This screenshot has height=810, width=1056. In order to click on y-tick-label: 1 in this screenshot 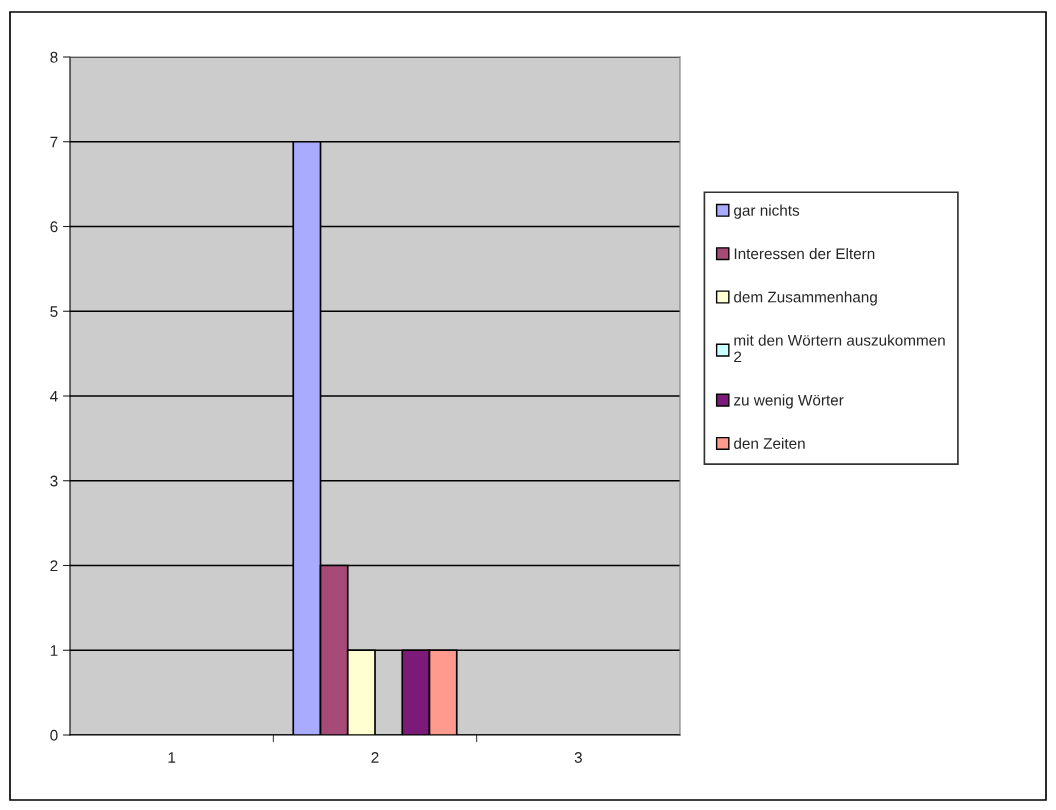, I will do `click(54, 650)`.